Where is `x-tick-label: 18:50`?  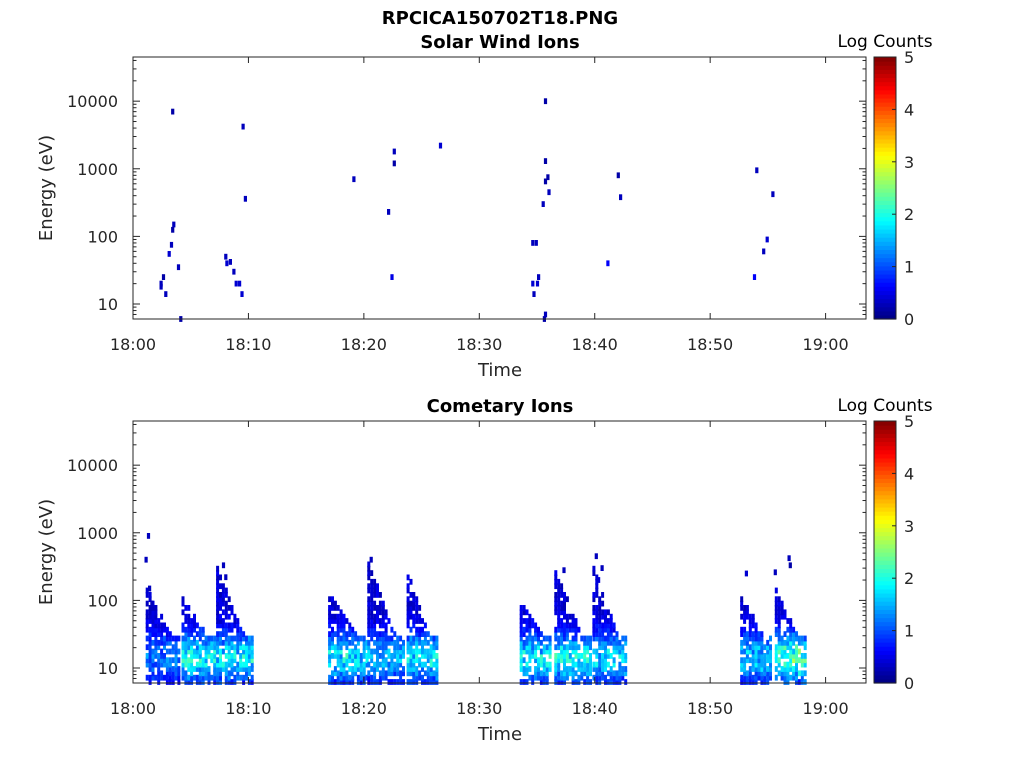
x-tick-label: 18:50 is located at coordinates (710, 344).